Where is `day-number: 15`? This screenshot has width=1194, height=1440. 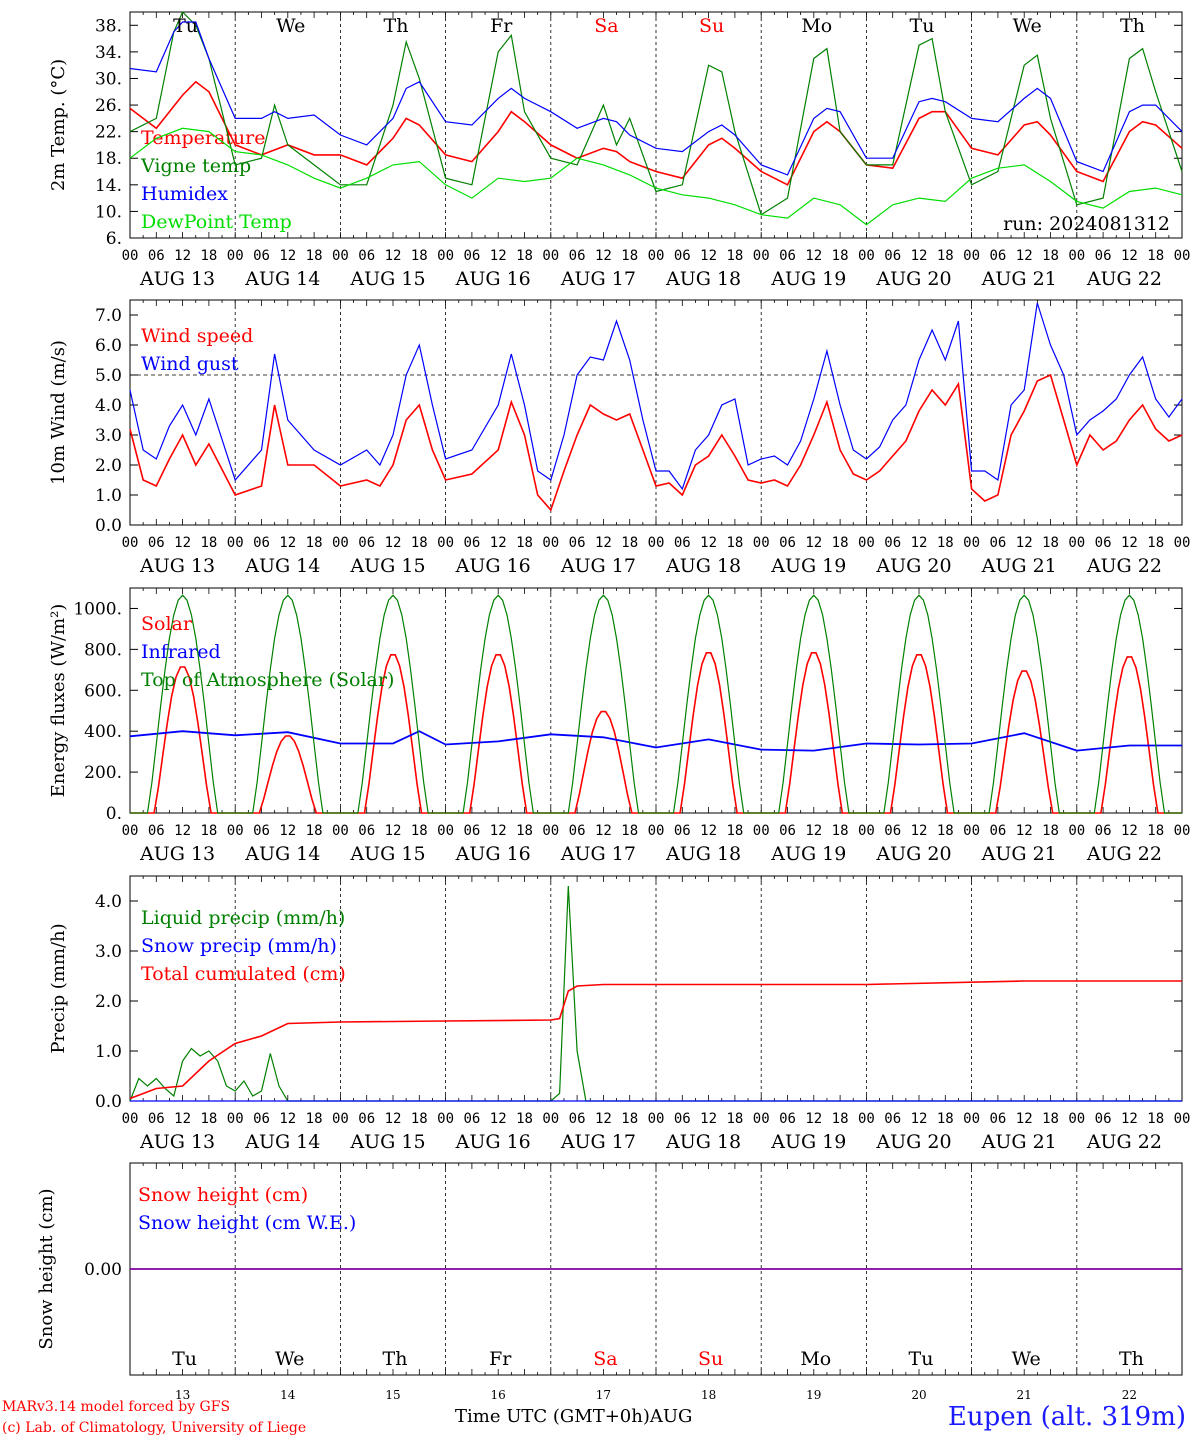 day-number: 15 is located at coordinates (392, 1395).